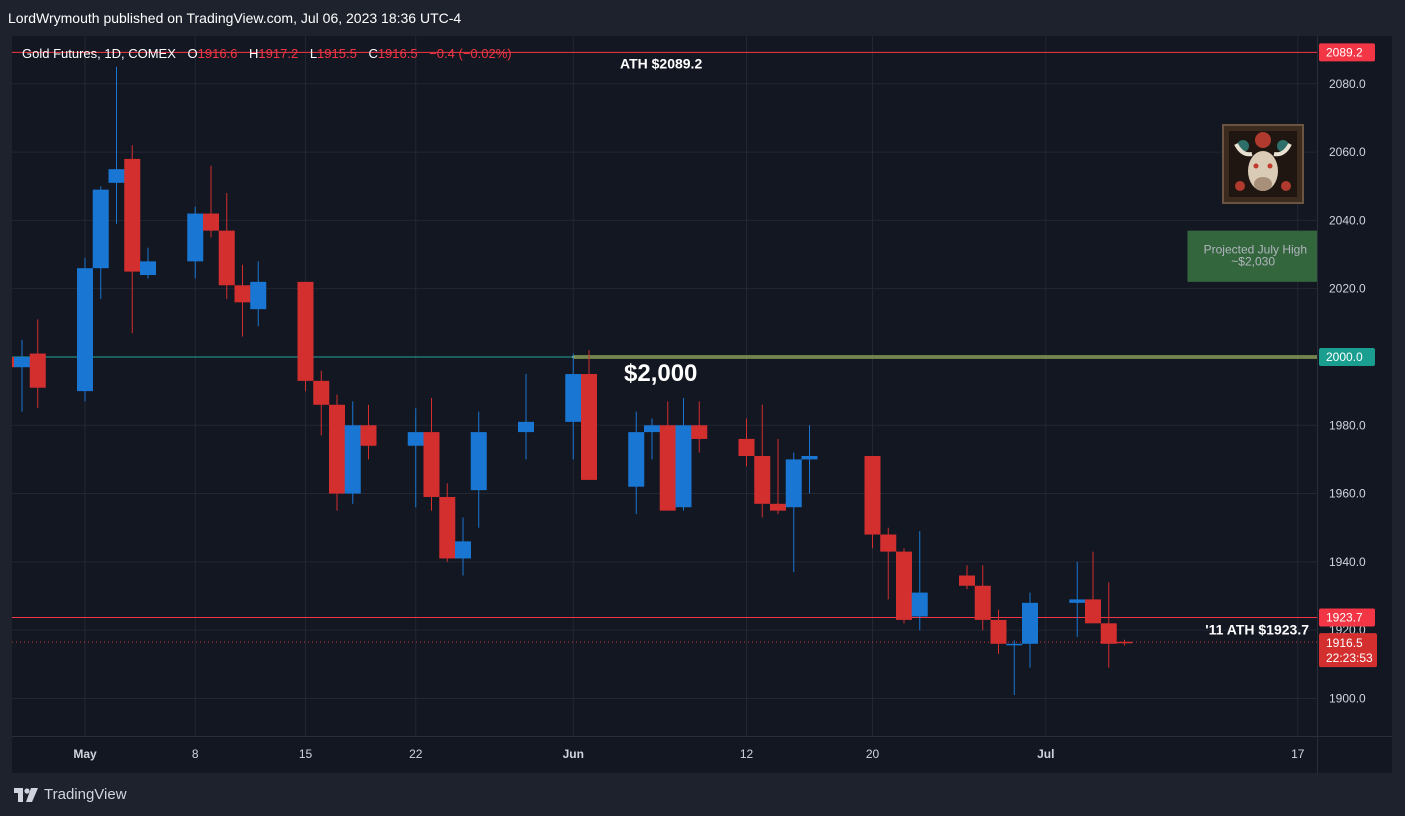 This screenshot has height=816, width=1405. What do you see at coordinates (85, 794) in the screenshot?
I see `brand-name: TradingView` at bounding box center [85, 794].